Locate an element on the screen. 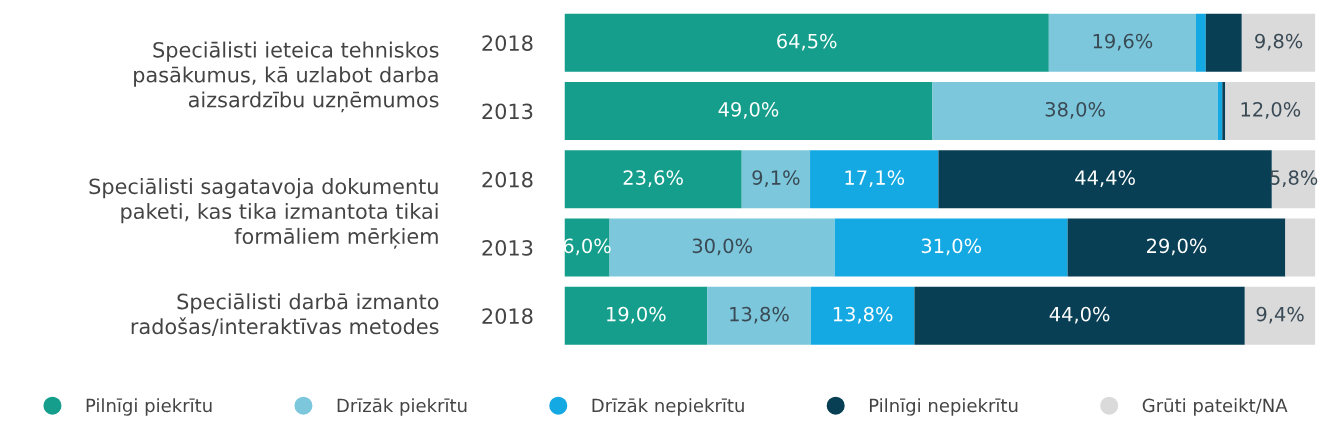 The height and width of the screenshot is (432, 1322). data-label: 17,1% is located at coordinates (875, 178).